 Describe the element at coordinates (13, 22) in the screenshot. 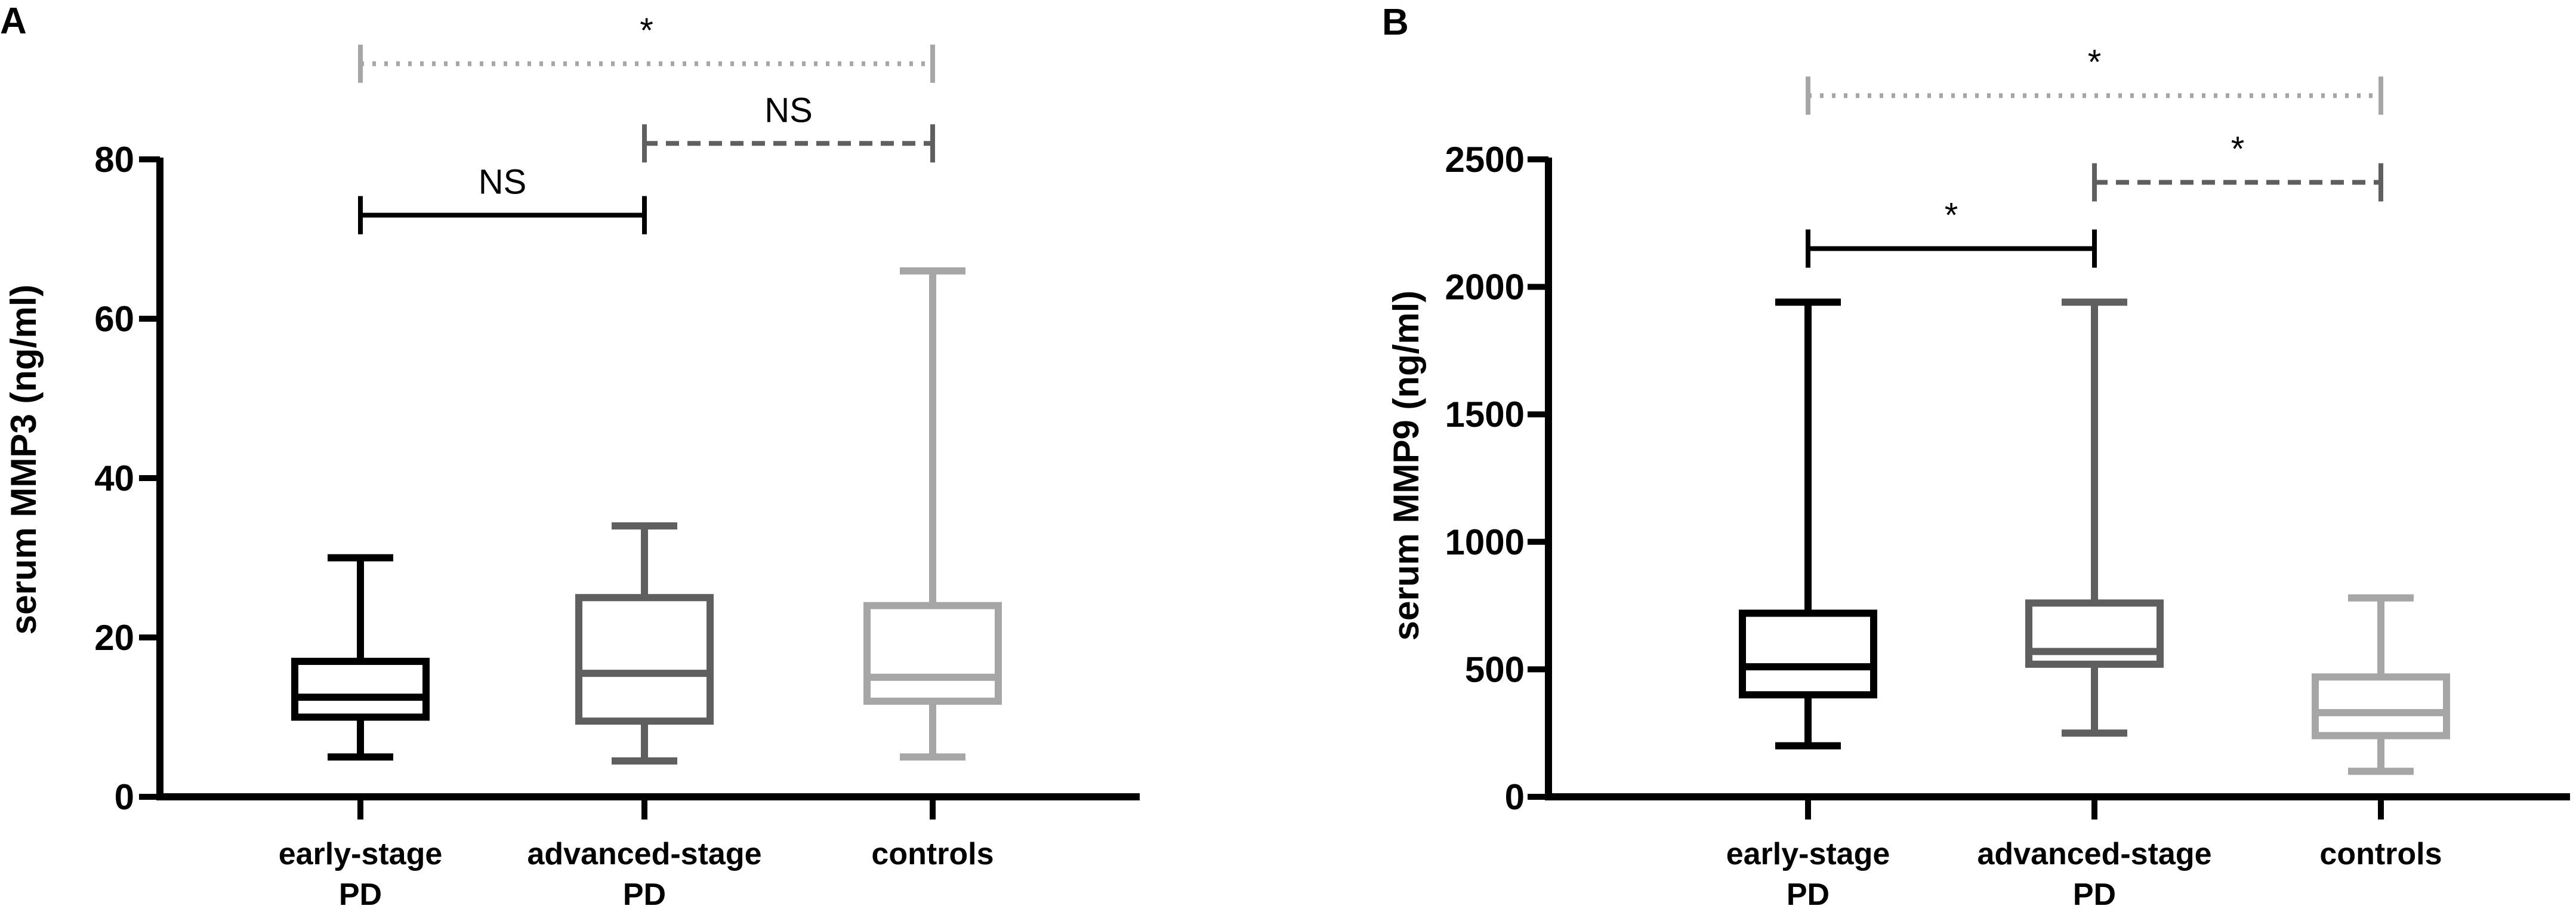

I see `panel-letter-a: A` at that location.